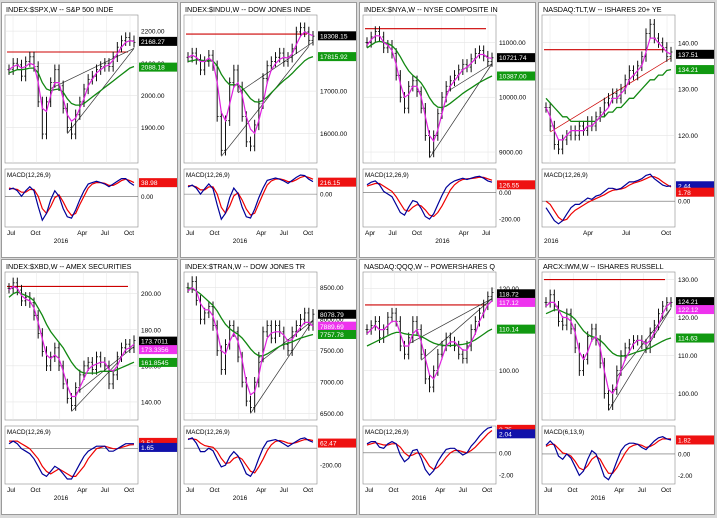 This screenshot has height=518, width=717. Describe the element at coordinates (334, 57) in the screenshot. I see `value-badge-text: 17815.92` at that location.